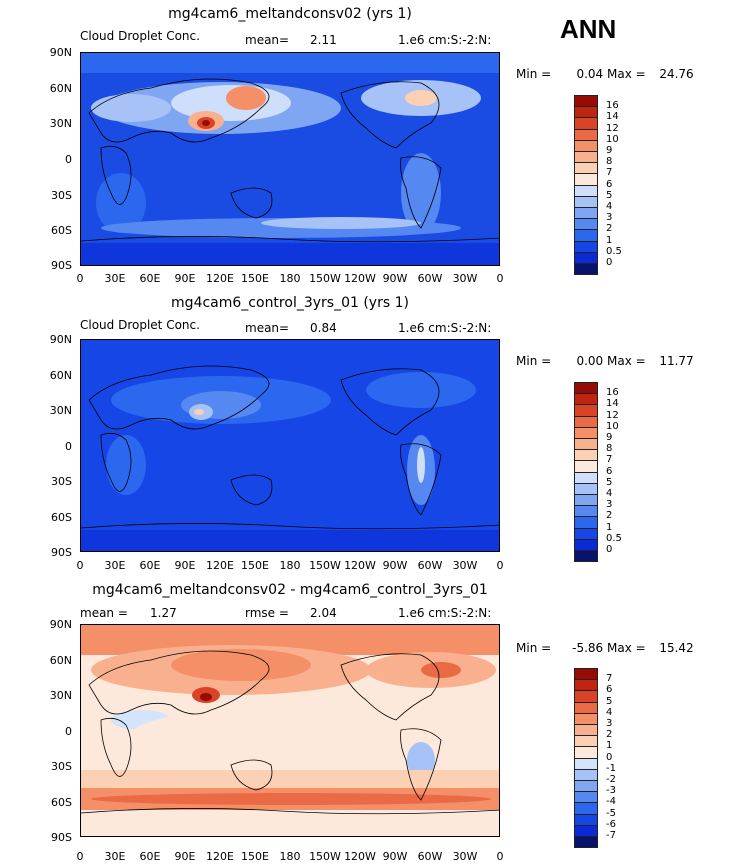 The image size is (732, 865). I want to click on panel1-lat-0: 0, so click(68, 159).